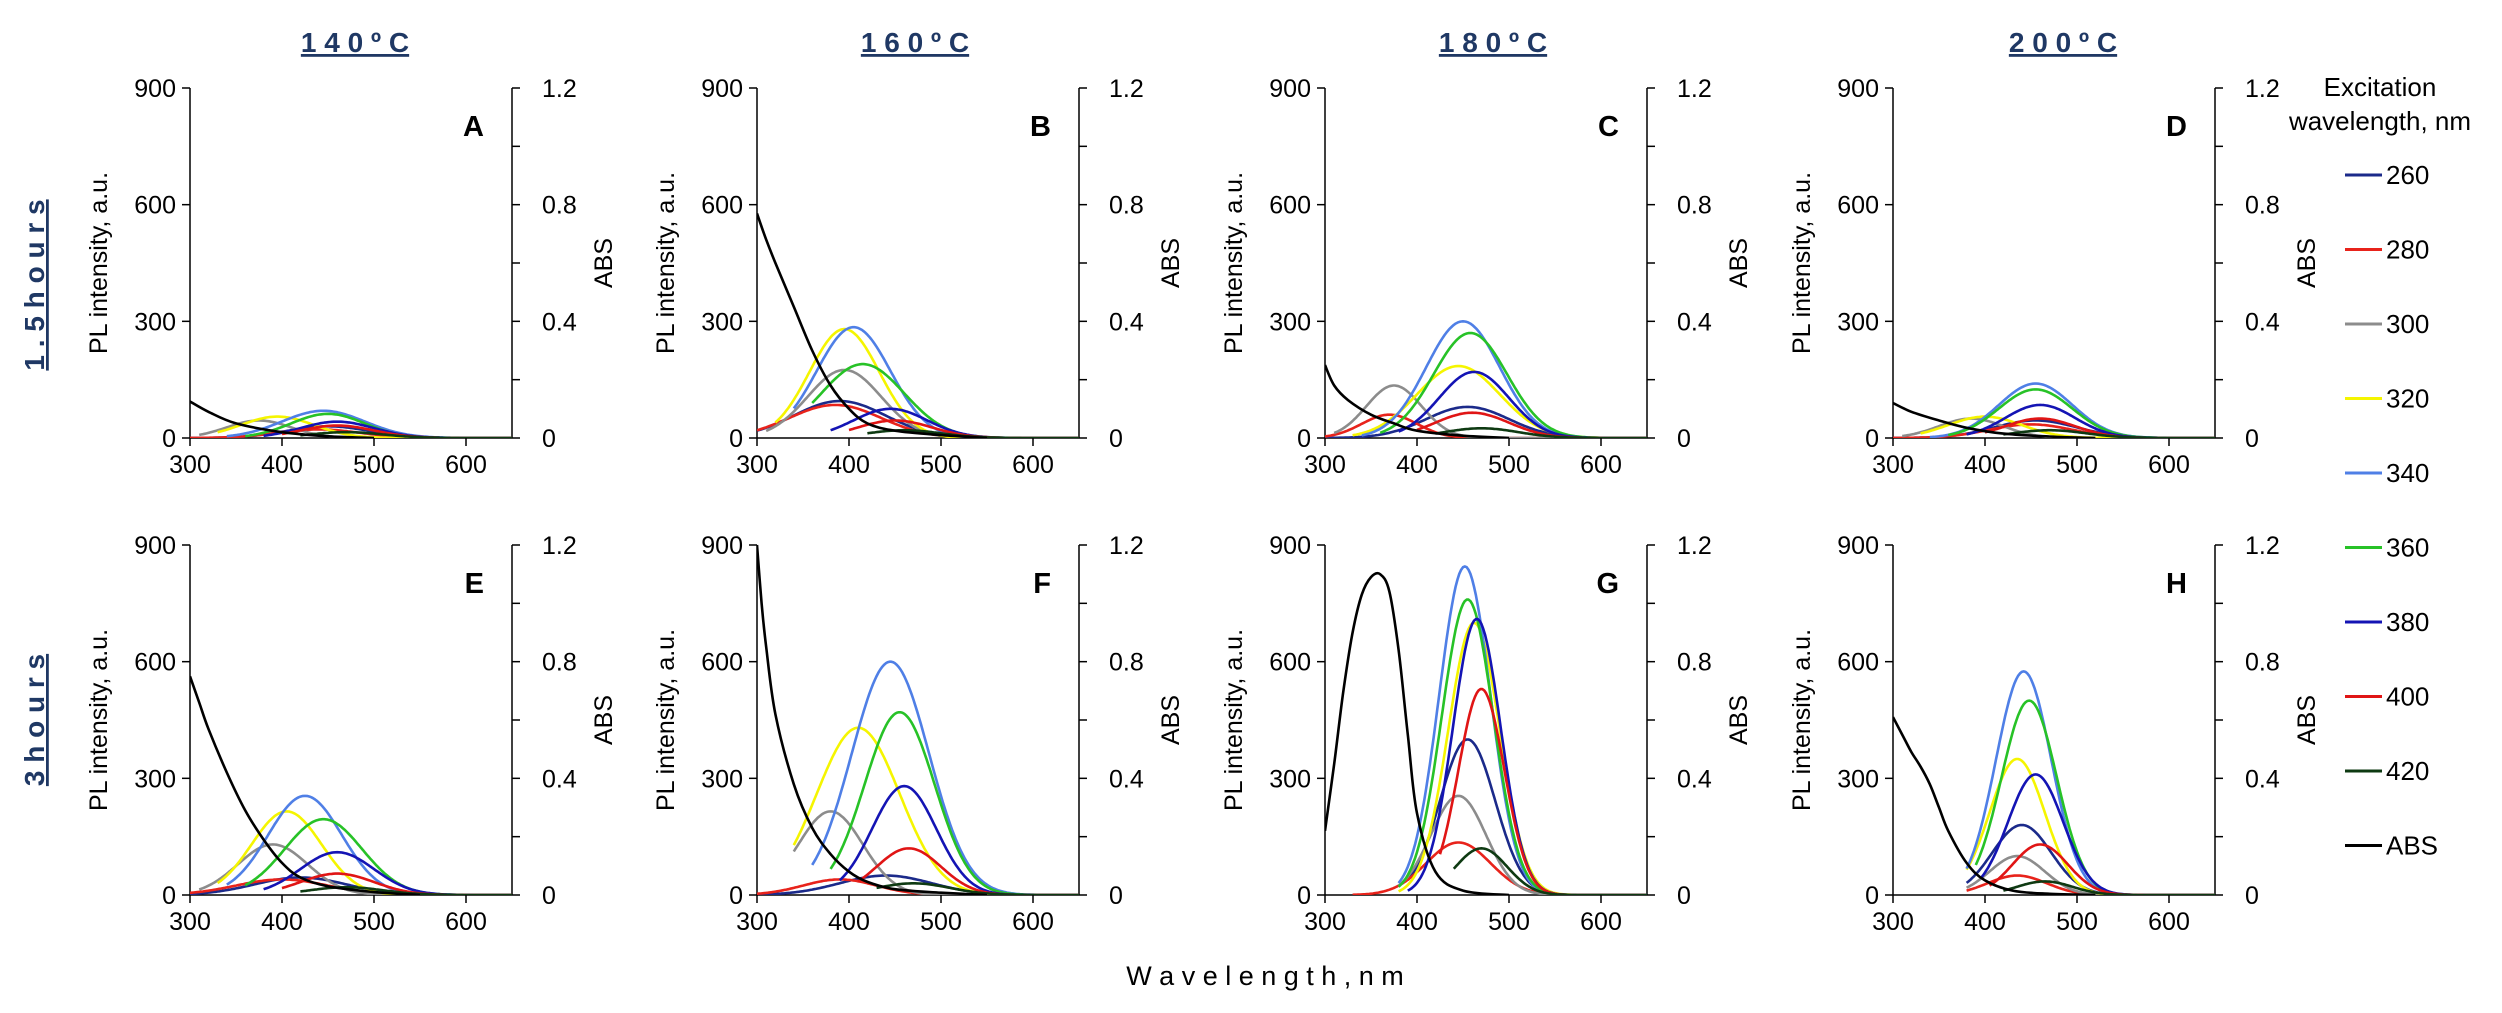 This screenshot has height=1013, width=2502. I want to click on x-axis-label: W a v e l e n g t h , n m, so click(1265, 976).